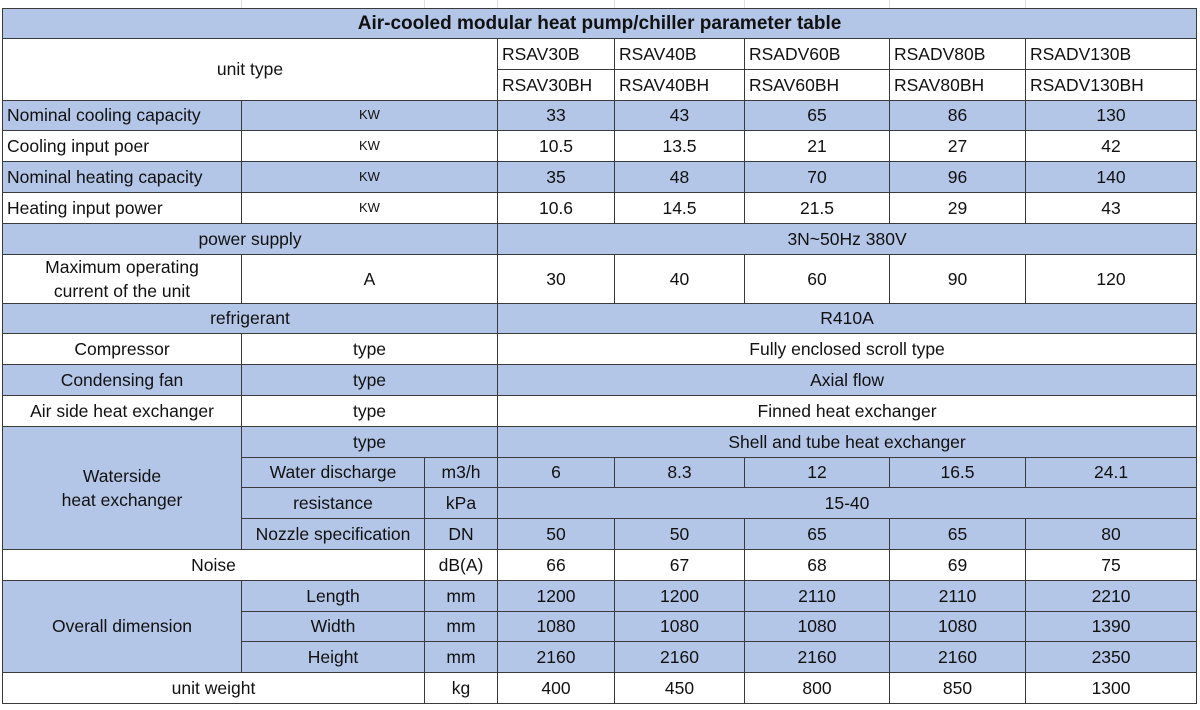 Image resolution: width=1200 pixels, height=710 pixels. I want to click on value-cell: 40, so click(679, 278).